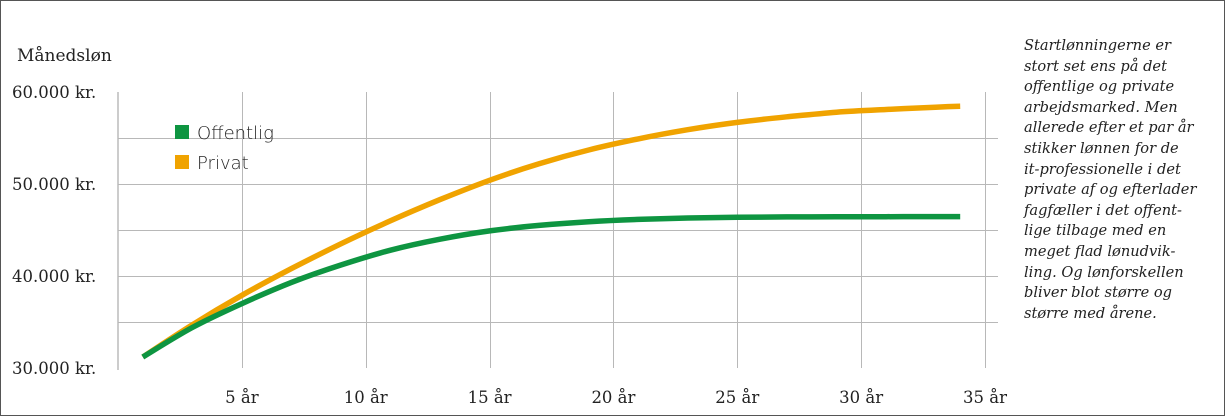 The width and height of the screenshot is (1225, 416). Describe the element at coordinates (1095, 231) in the screenshot. I see `note-line: lige tilbage med en` at that location.